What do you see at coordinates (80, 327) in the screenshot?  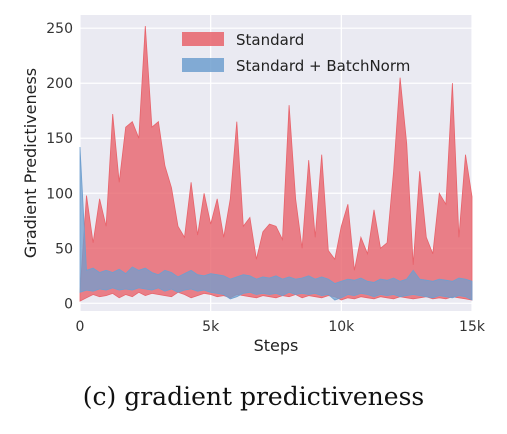 I see `x-tick-label: 0` at bounding box center [80, 327].